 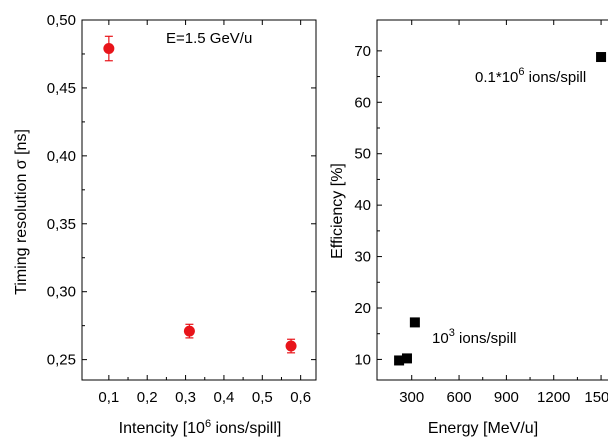 What do you see at coordinates (530, 76) in the screenshot?
I see `high-intensity-annotation: 0.1*106 ions/spill` at bounding box center [530, 76].